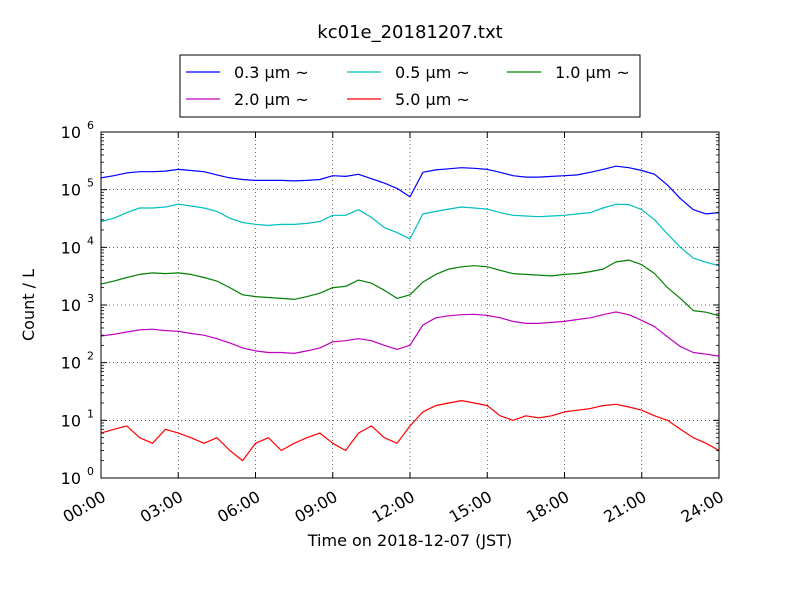 This screenshot has height=600, width=800. What do you see at coordinates (90, 471) in the screenshot?
I see `y-tick-exponent: 0` at bounding box center [90, 471].